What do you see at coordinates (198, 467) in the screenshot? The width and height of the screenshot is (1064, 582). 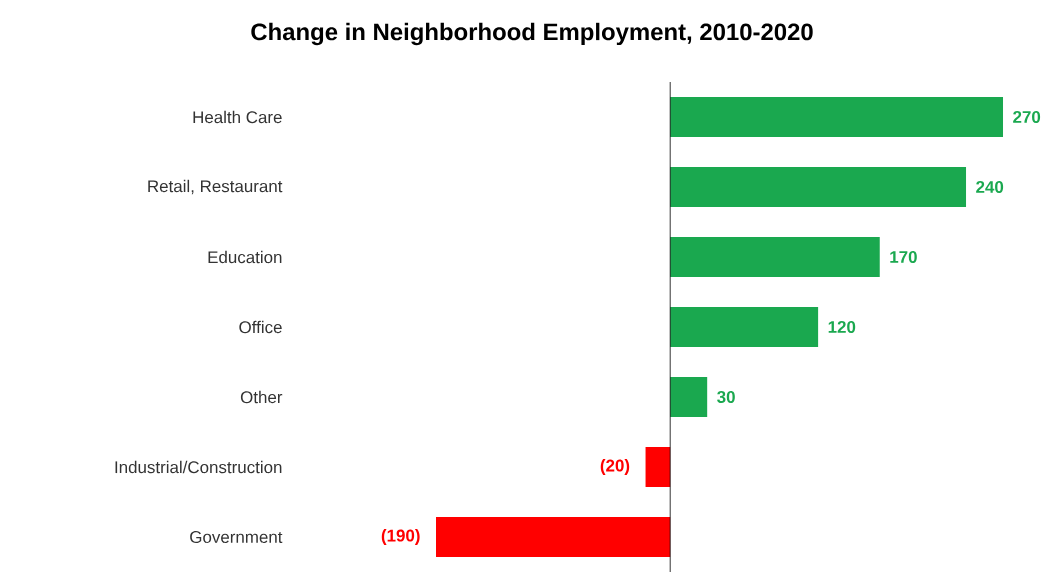 I see `y-tick-label: Industrial/Construction` at bounding box center [198, 467].